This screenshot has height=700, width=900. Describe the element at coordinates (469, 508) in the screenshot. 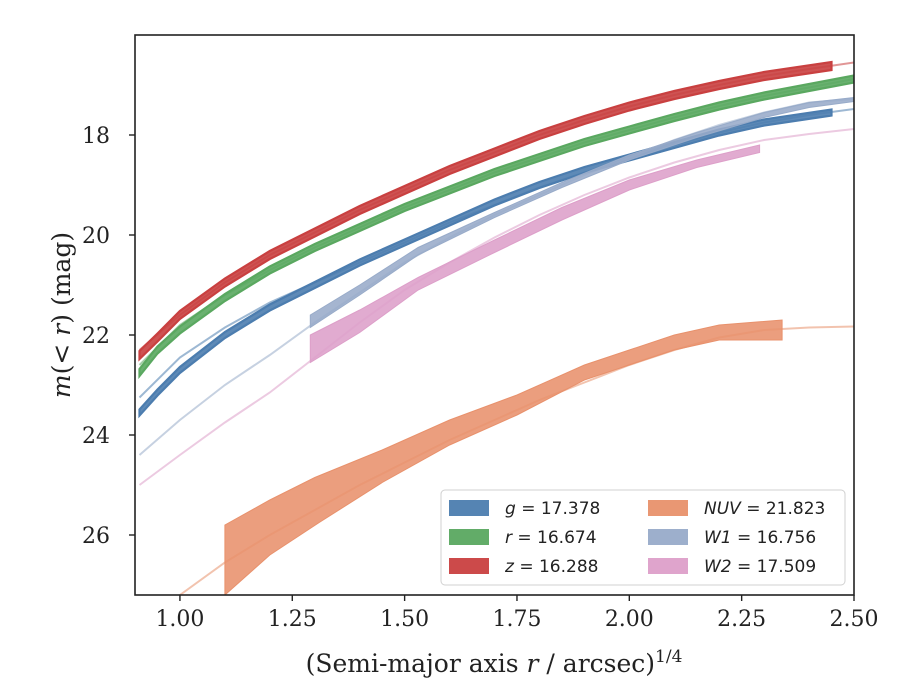

I see `legend-swatch-g` at that location.